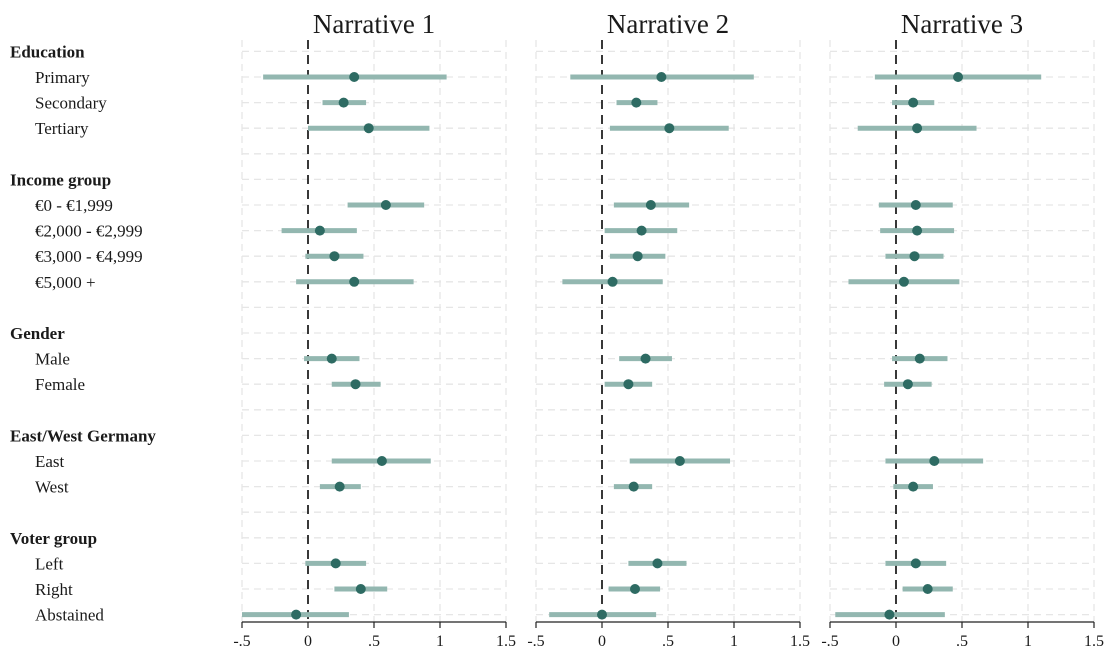 The height and width of the screenshot is (664, 1112). I want to click on row-label: Abstained, so click(69, 615).